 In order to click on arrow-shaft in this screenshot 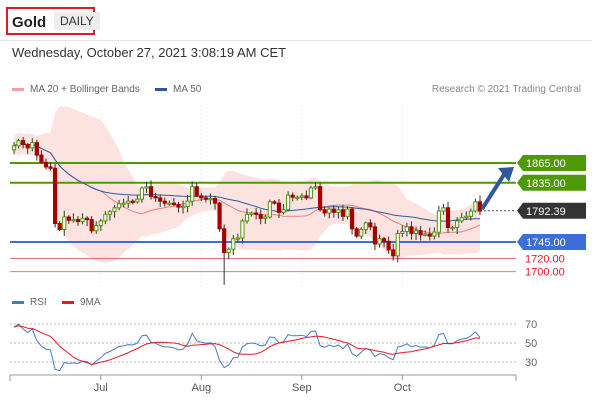, I will do `click(493, 191)`.